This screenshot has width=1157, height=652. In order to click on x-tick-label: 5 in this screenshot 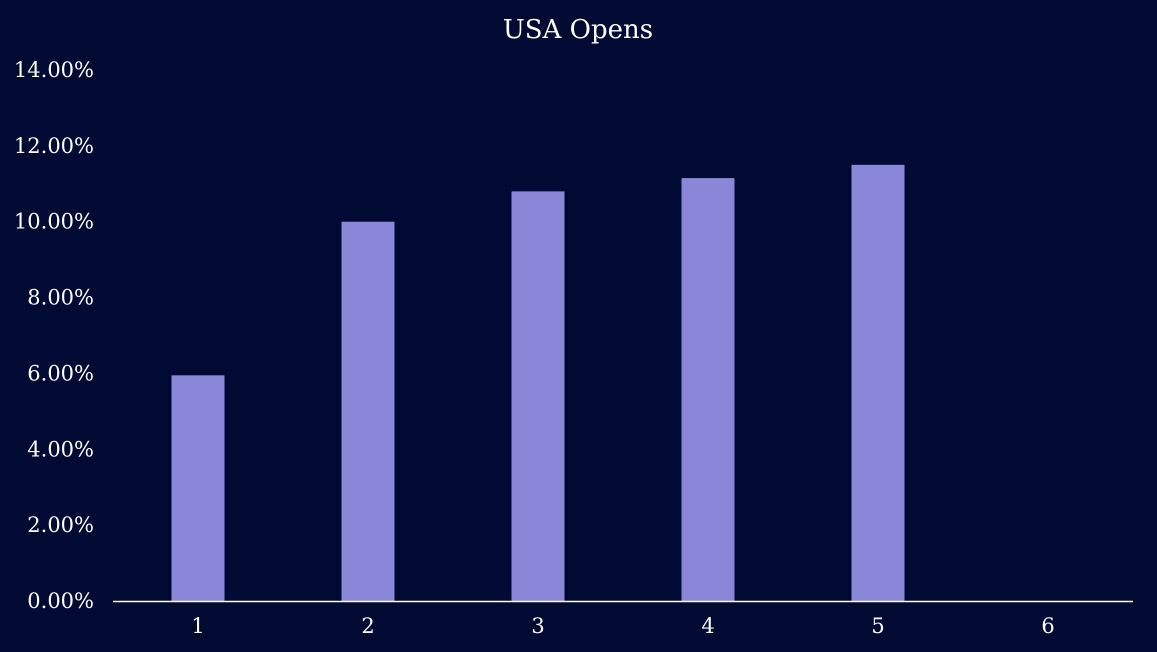, I will do `click(877, 626)`.